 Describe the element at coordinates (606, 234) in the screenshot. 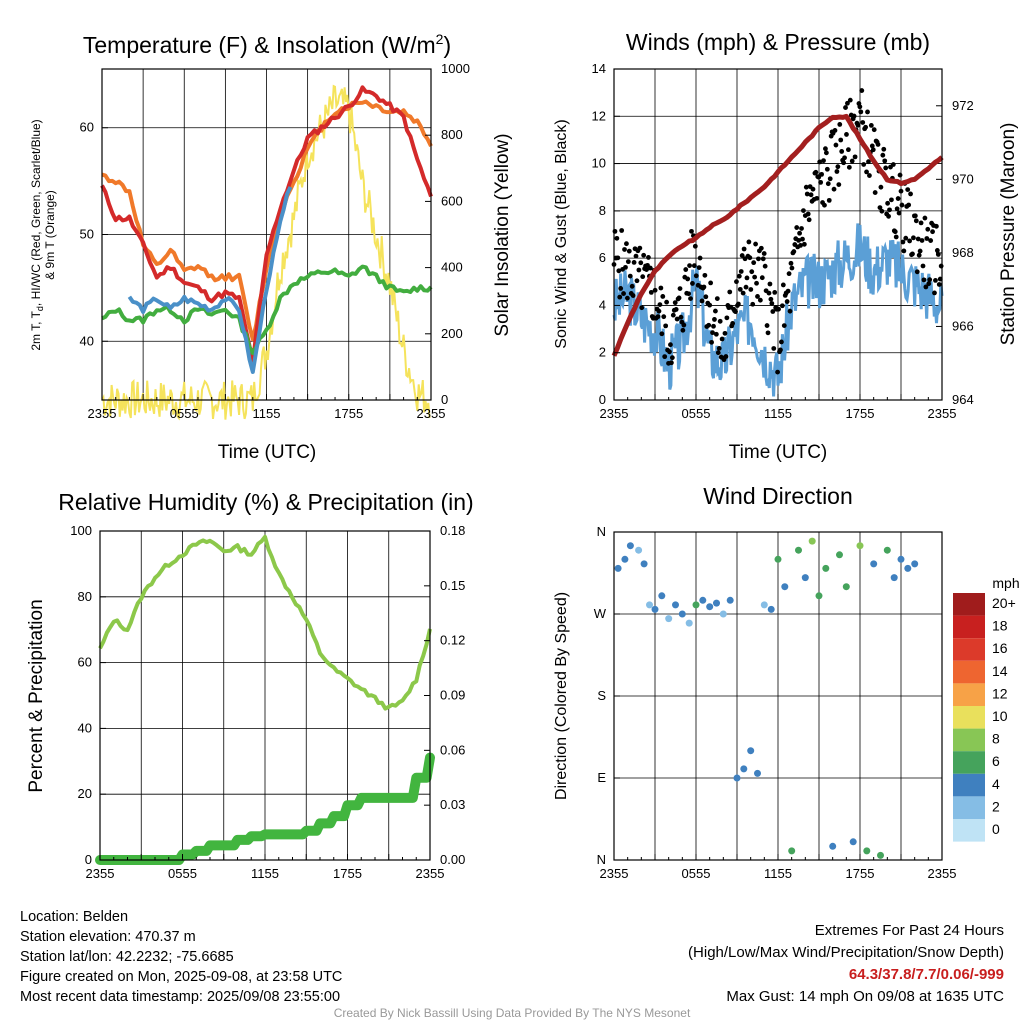

I see `wind-y-ticks-left: 0 2 4 6 8 10 12 14` at that location.